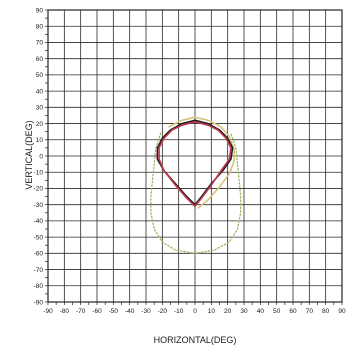  I want to click on x-tick-label: -10, so click(179, 311).